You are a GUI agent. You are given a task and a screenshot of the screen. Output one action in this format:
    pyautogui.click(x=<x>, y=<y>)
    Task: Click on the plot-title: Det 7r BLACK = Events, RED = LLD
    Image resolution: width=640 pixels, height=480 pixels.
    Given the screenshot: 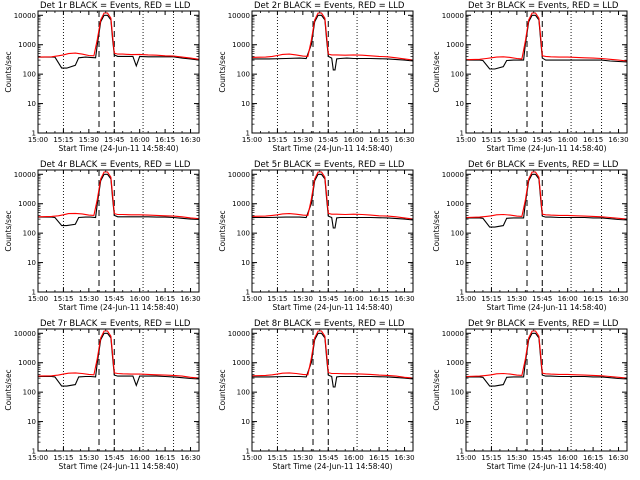 What is the action you would take?
    pyautogui.click(x=115, y=324)
    